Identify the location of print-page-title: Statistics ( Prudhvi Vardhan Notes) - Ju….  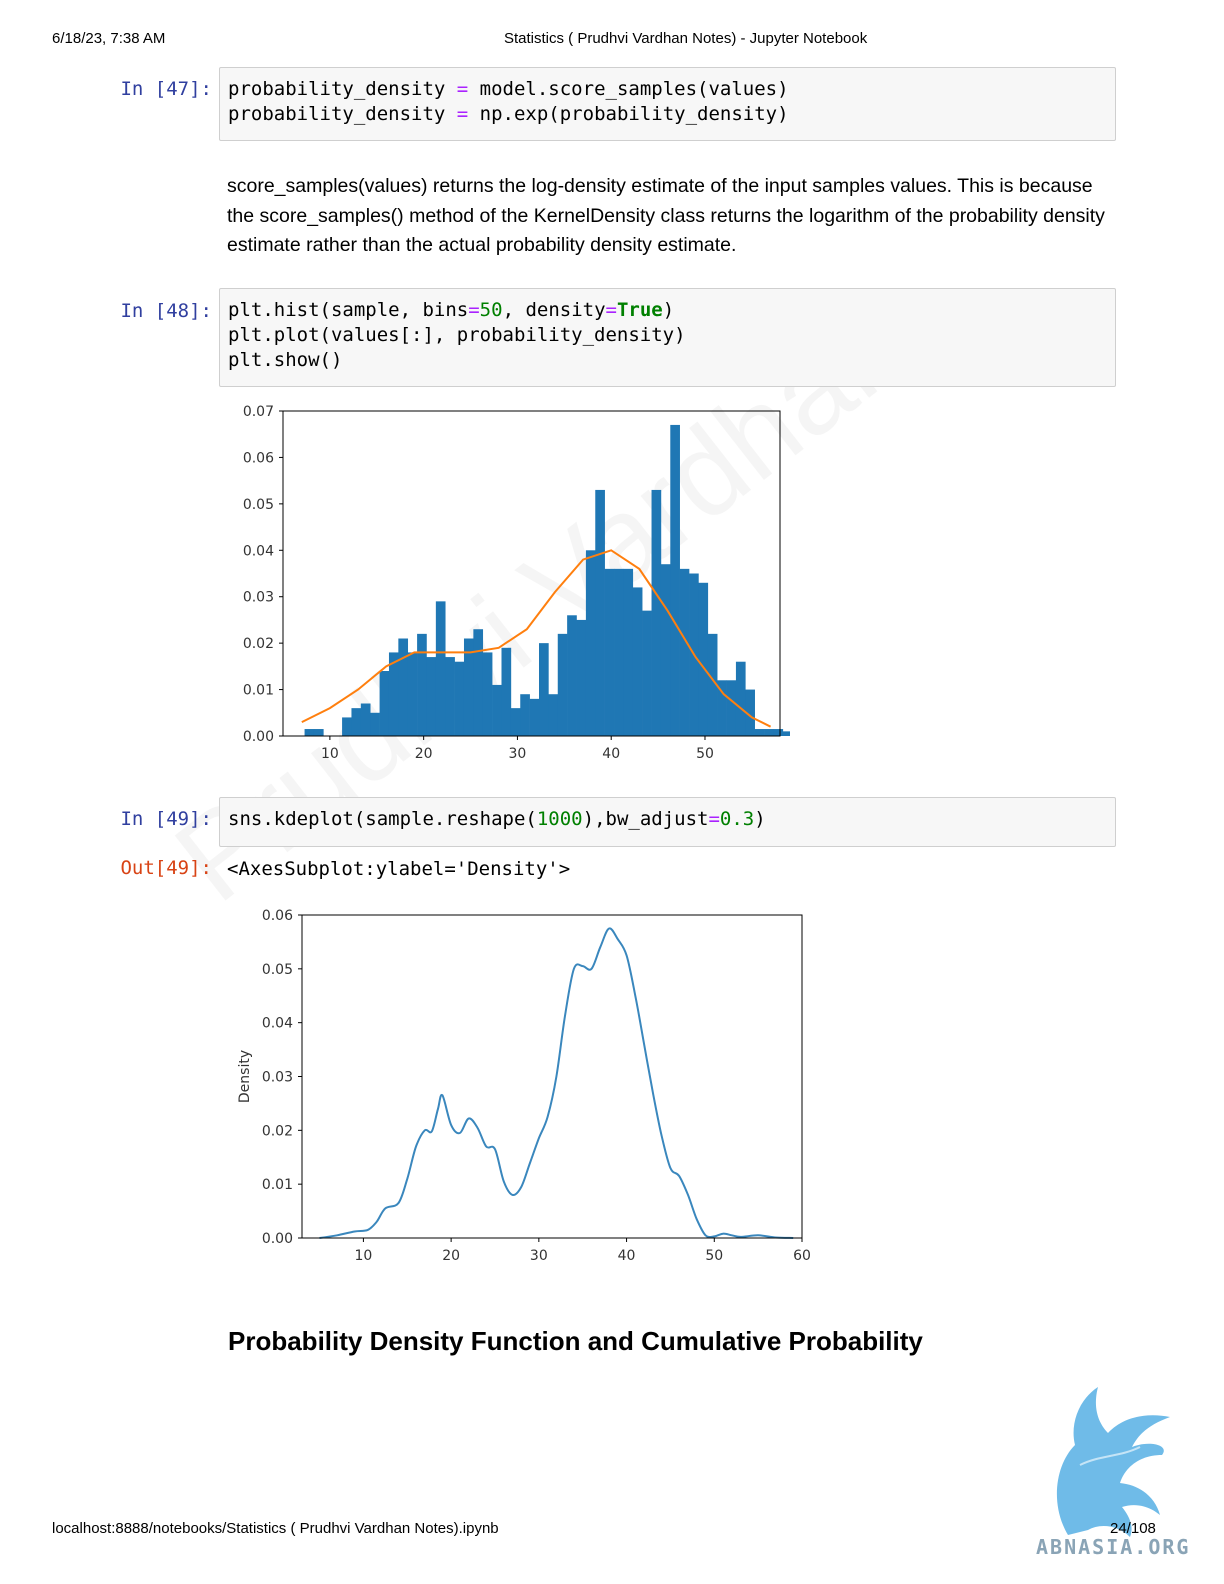
(686, 38).